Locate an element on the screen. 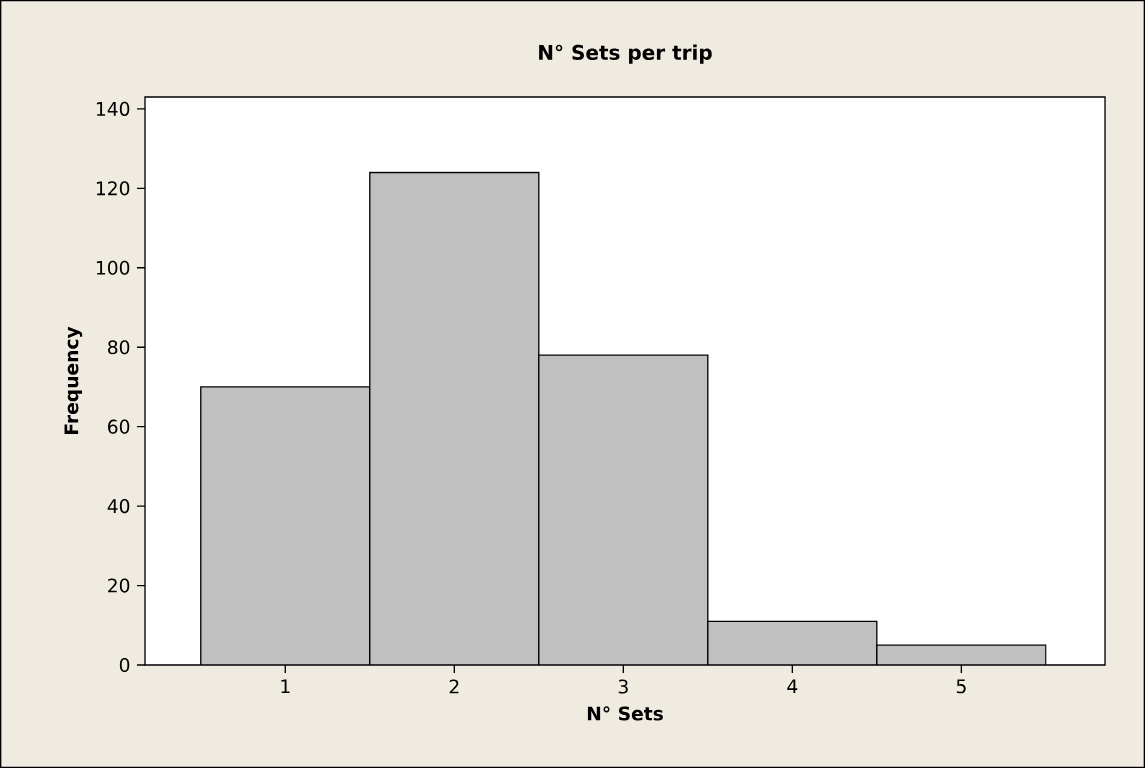 This screenshot has width=1145, height=768. y-tick-label: 60 is located at coordinates (119, 426).